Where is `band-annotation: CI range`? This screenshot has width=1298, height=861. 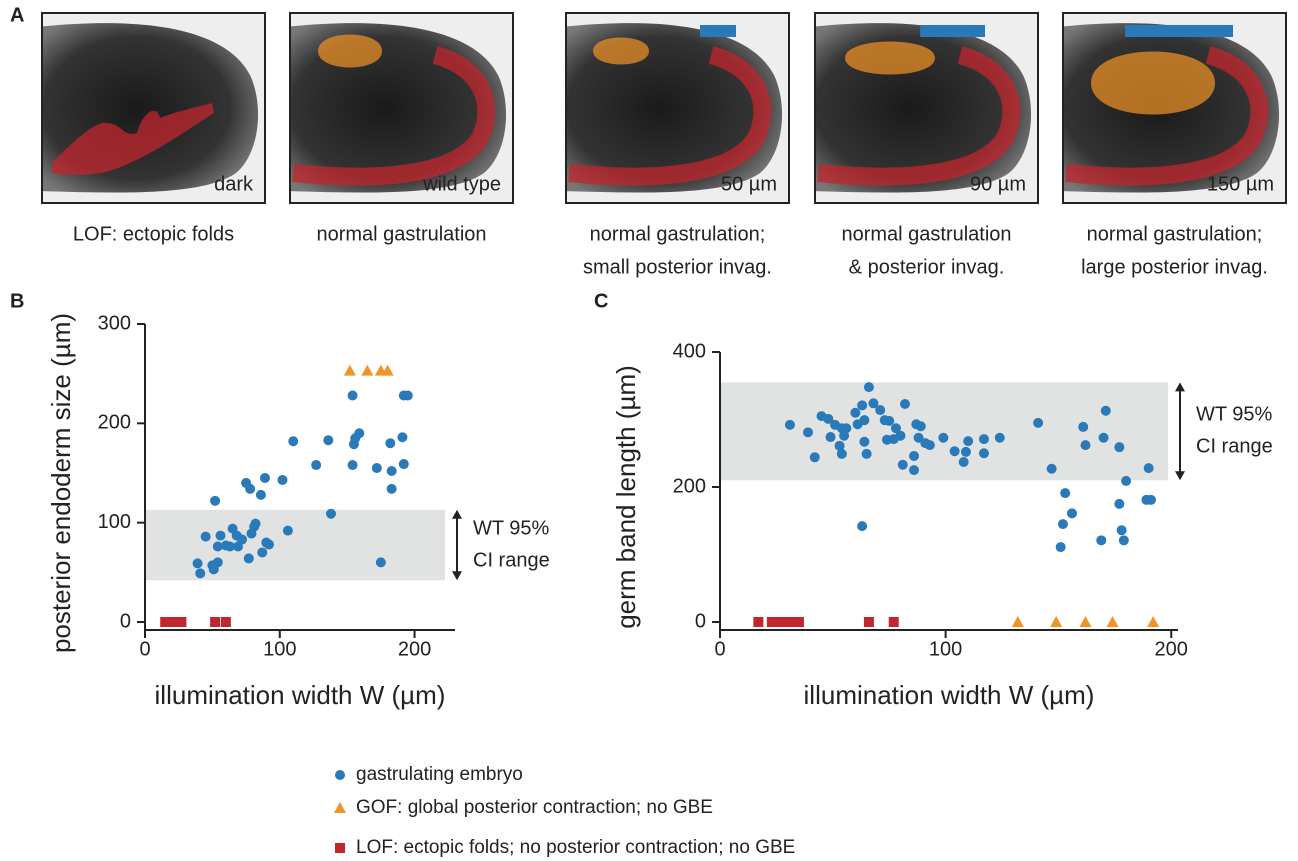 band-annotation: CI range is located at coordinates (511, 560).